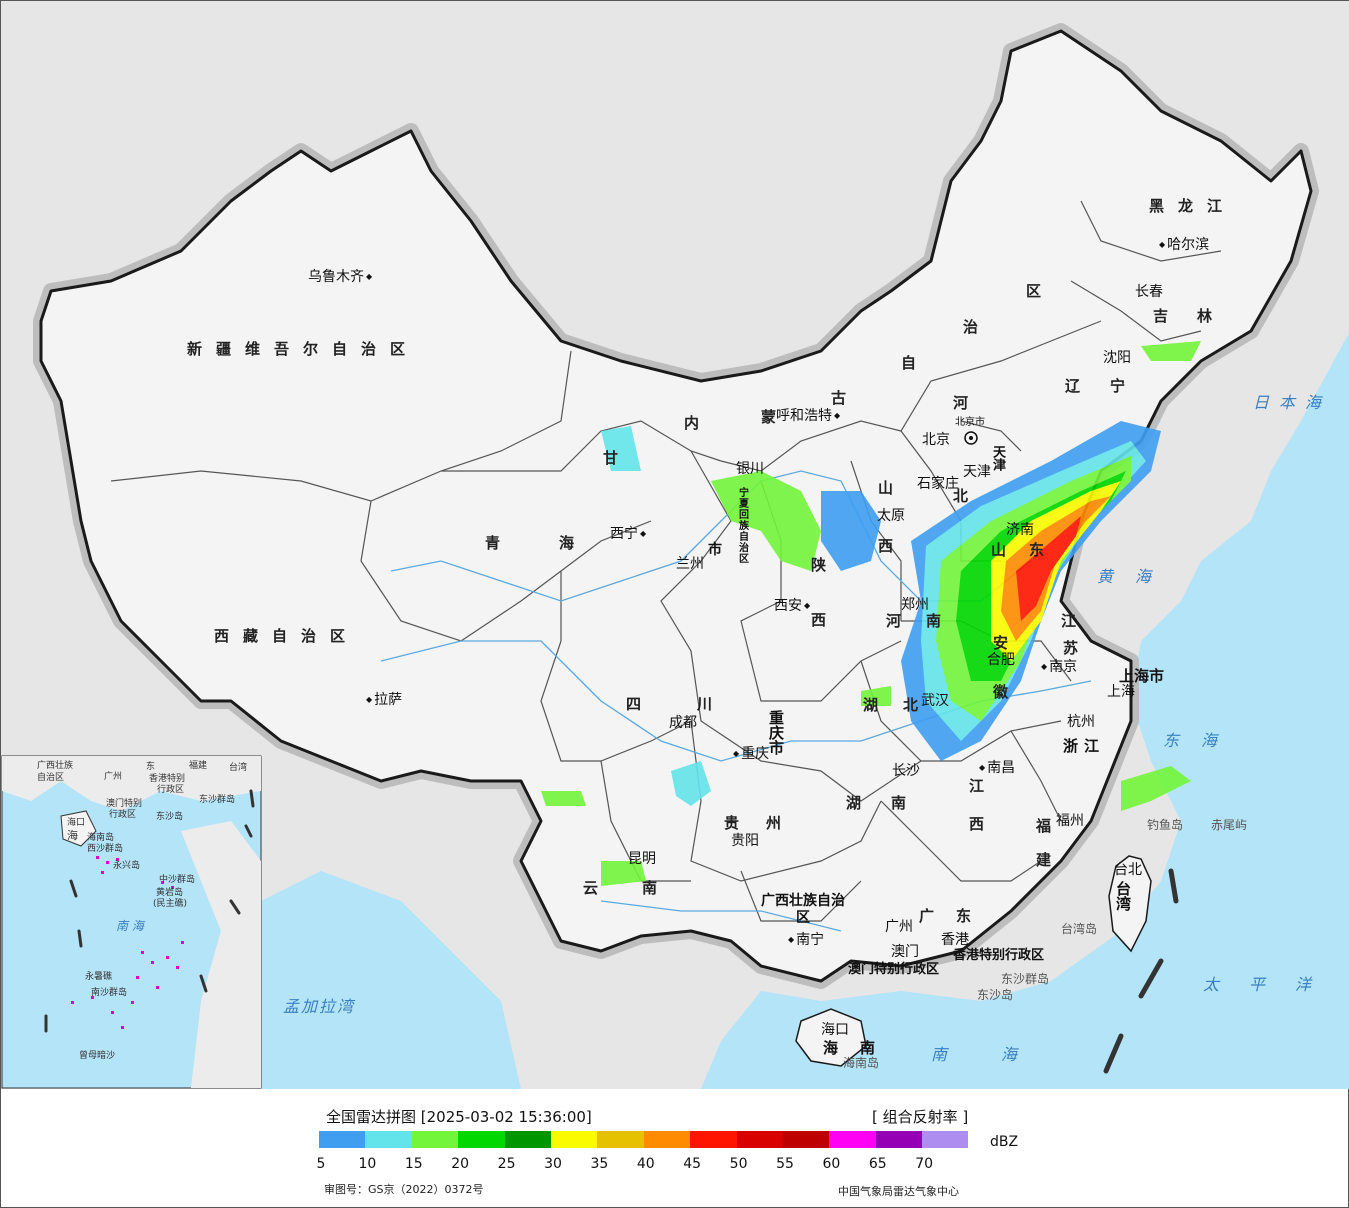  What do you see at coordinates (151, 767) in the screenshot?
I see `inset-dong: 东` at bounding box center [151, 767].